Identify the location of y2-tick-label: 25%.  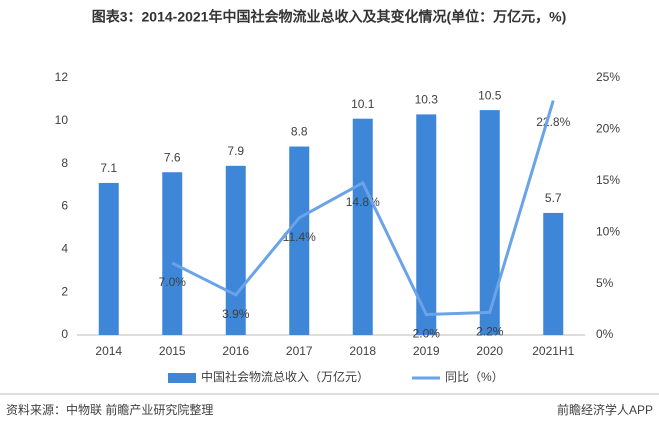
(608, 77).